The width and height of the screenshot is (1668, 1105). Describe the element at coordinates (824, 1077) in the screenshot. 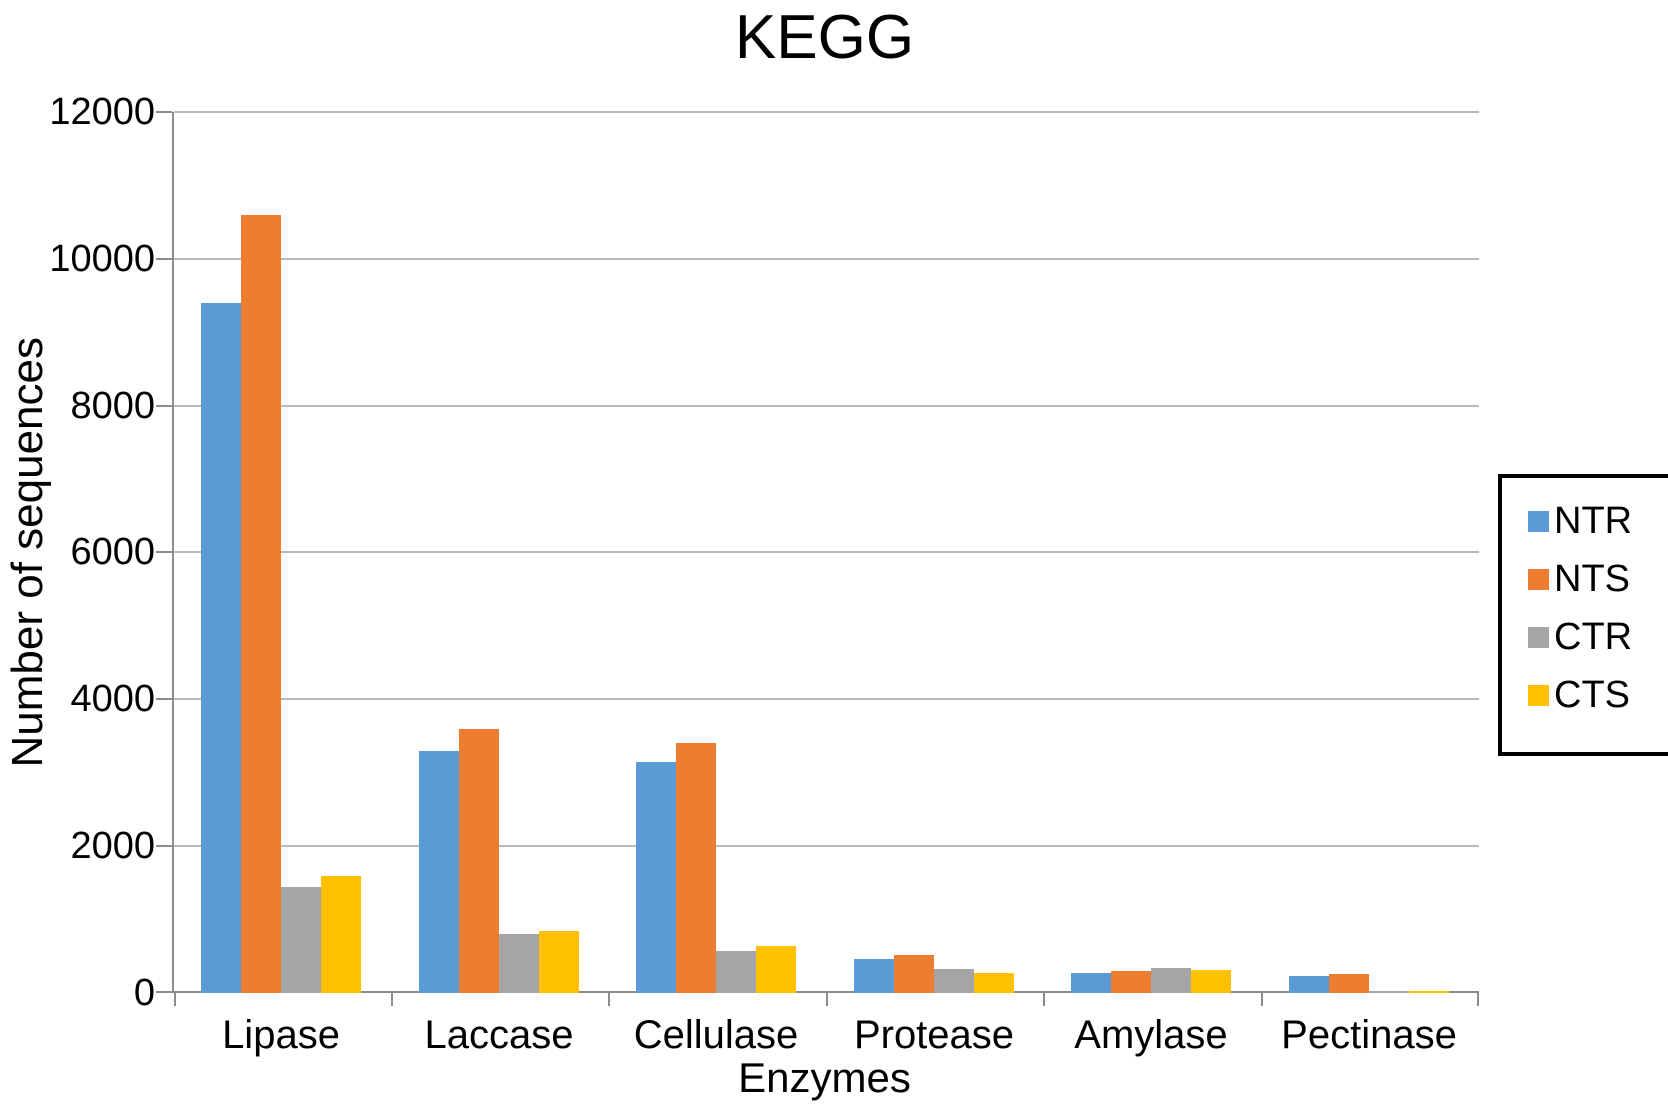

I see `x-axis-title: Enzymes` at that location.